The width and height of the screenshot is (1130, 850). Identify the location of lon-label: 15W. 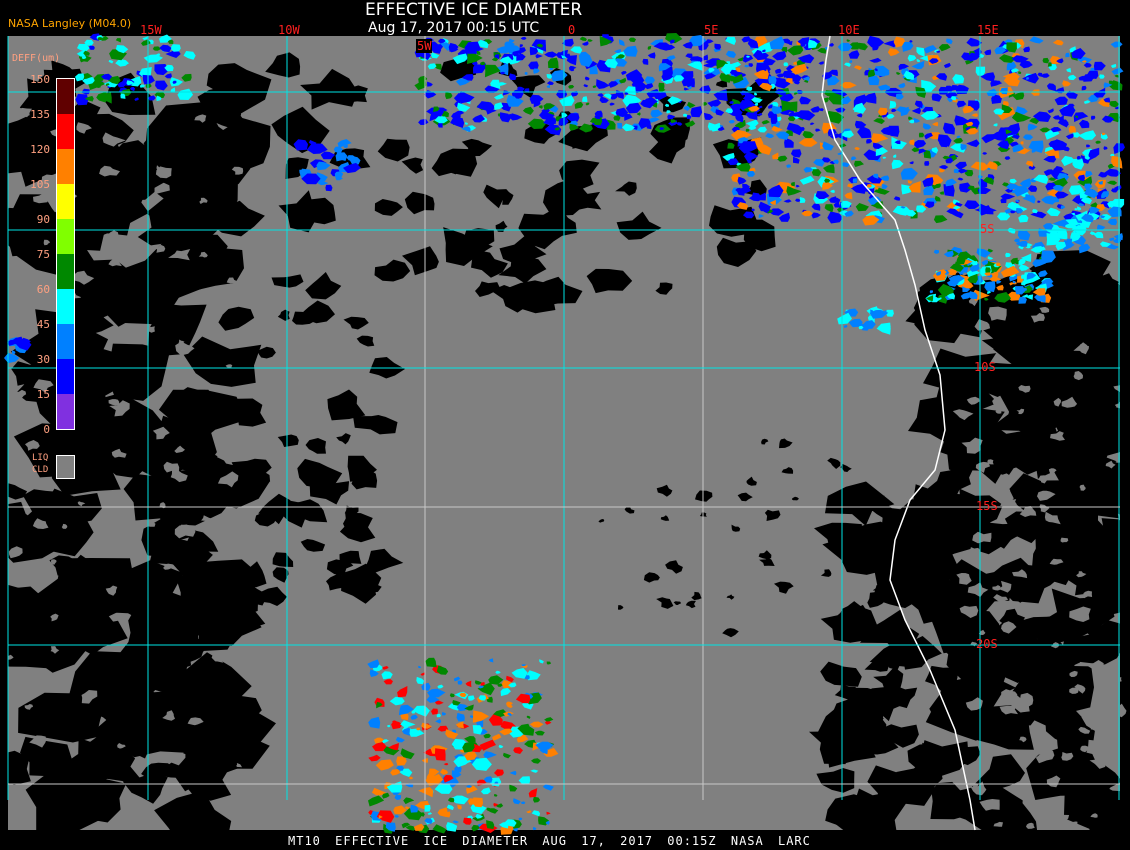
(151, 30).